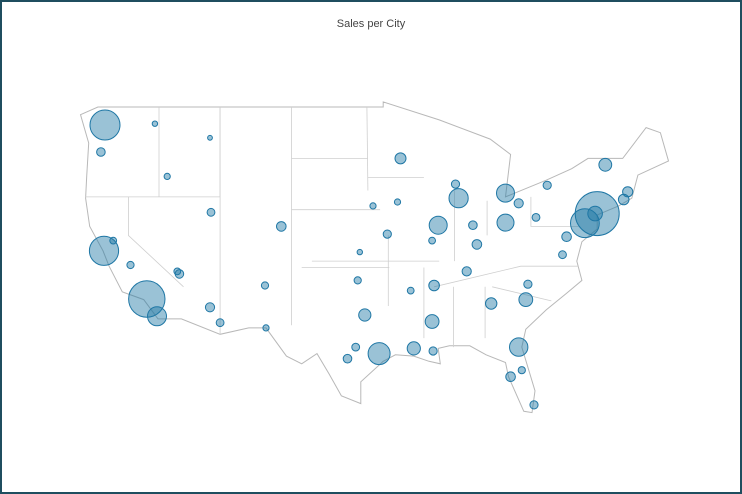 The height and width of the screenshot is (494, 742). What do you see at coordinates (371, 24) in the screenshot?
I see `chart-title: Sales per City` at bounding box center [371, 24].